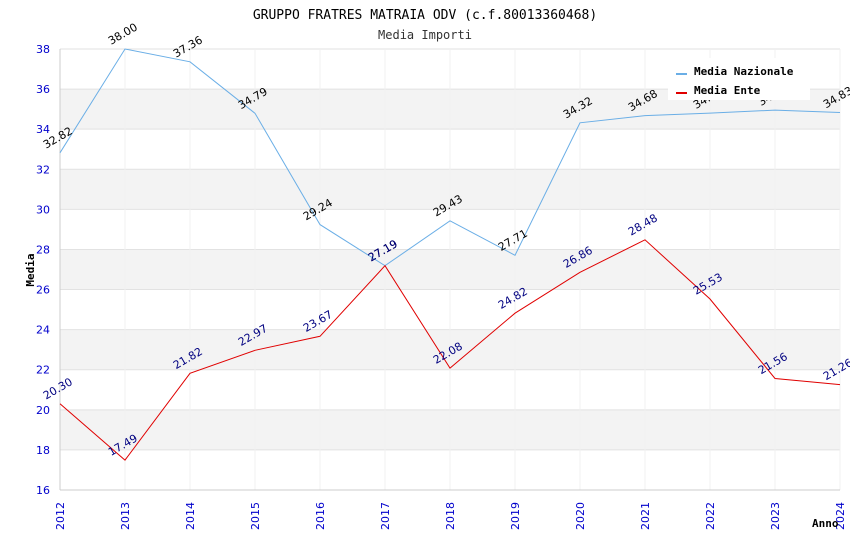 Image resolution: width=850 pixels, height=550 pixels. What do you see at coordinates (43, 129) in the screenshot?
I see `y-tick-label: 34` at bounding box center [43, 129].